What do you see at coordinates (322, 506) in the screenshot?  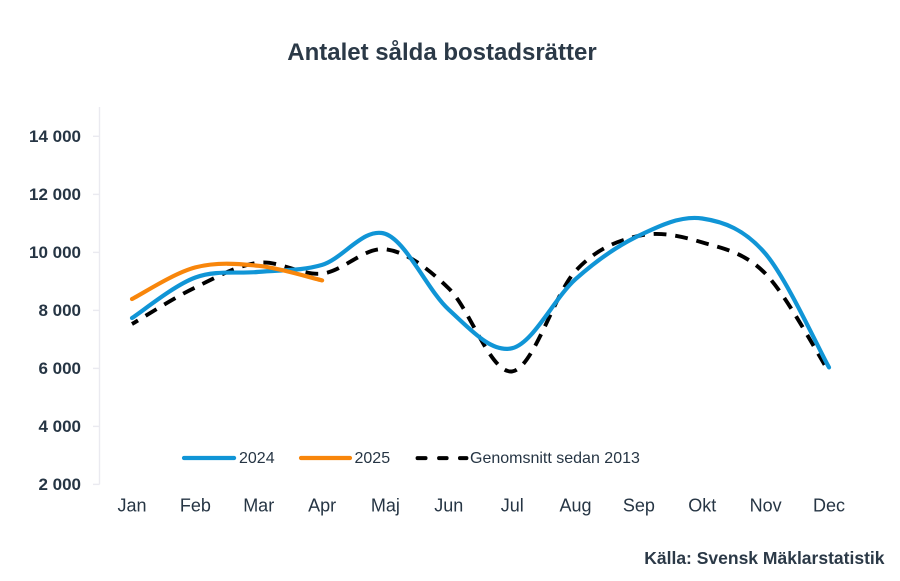 I see `svg-text: Apr` at bounding box center [322, 506].